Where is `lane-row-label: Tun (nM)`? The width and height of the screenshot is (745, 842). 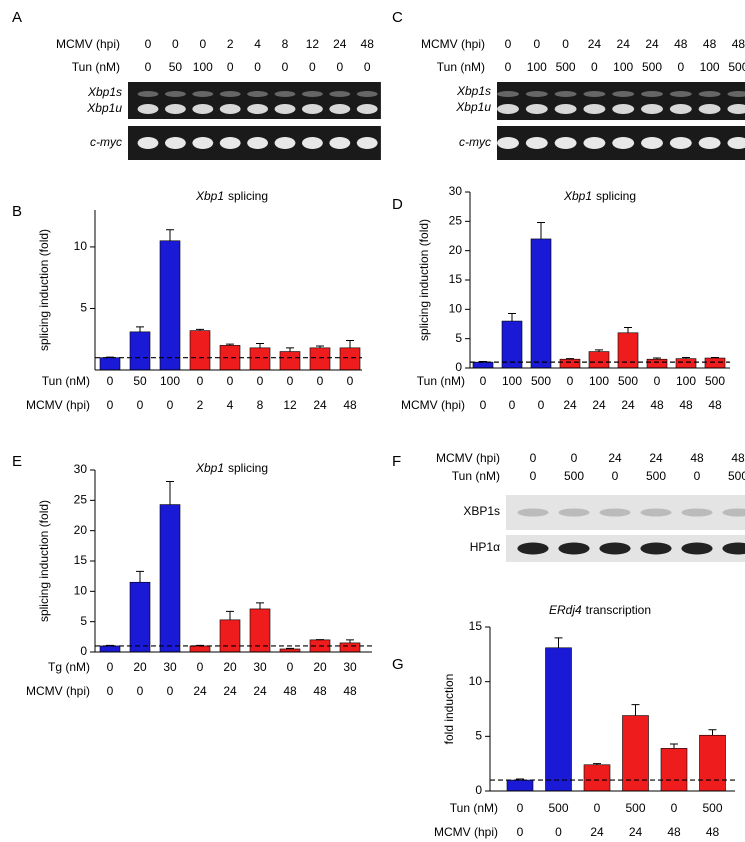
lane-row-label: Tun (nM) is located at coordinates (476, 476).